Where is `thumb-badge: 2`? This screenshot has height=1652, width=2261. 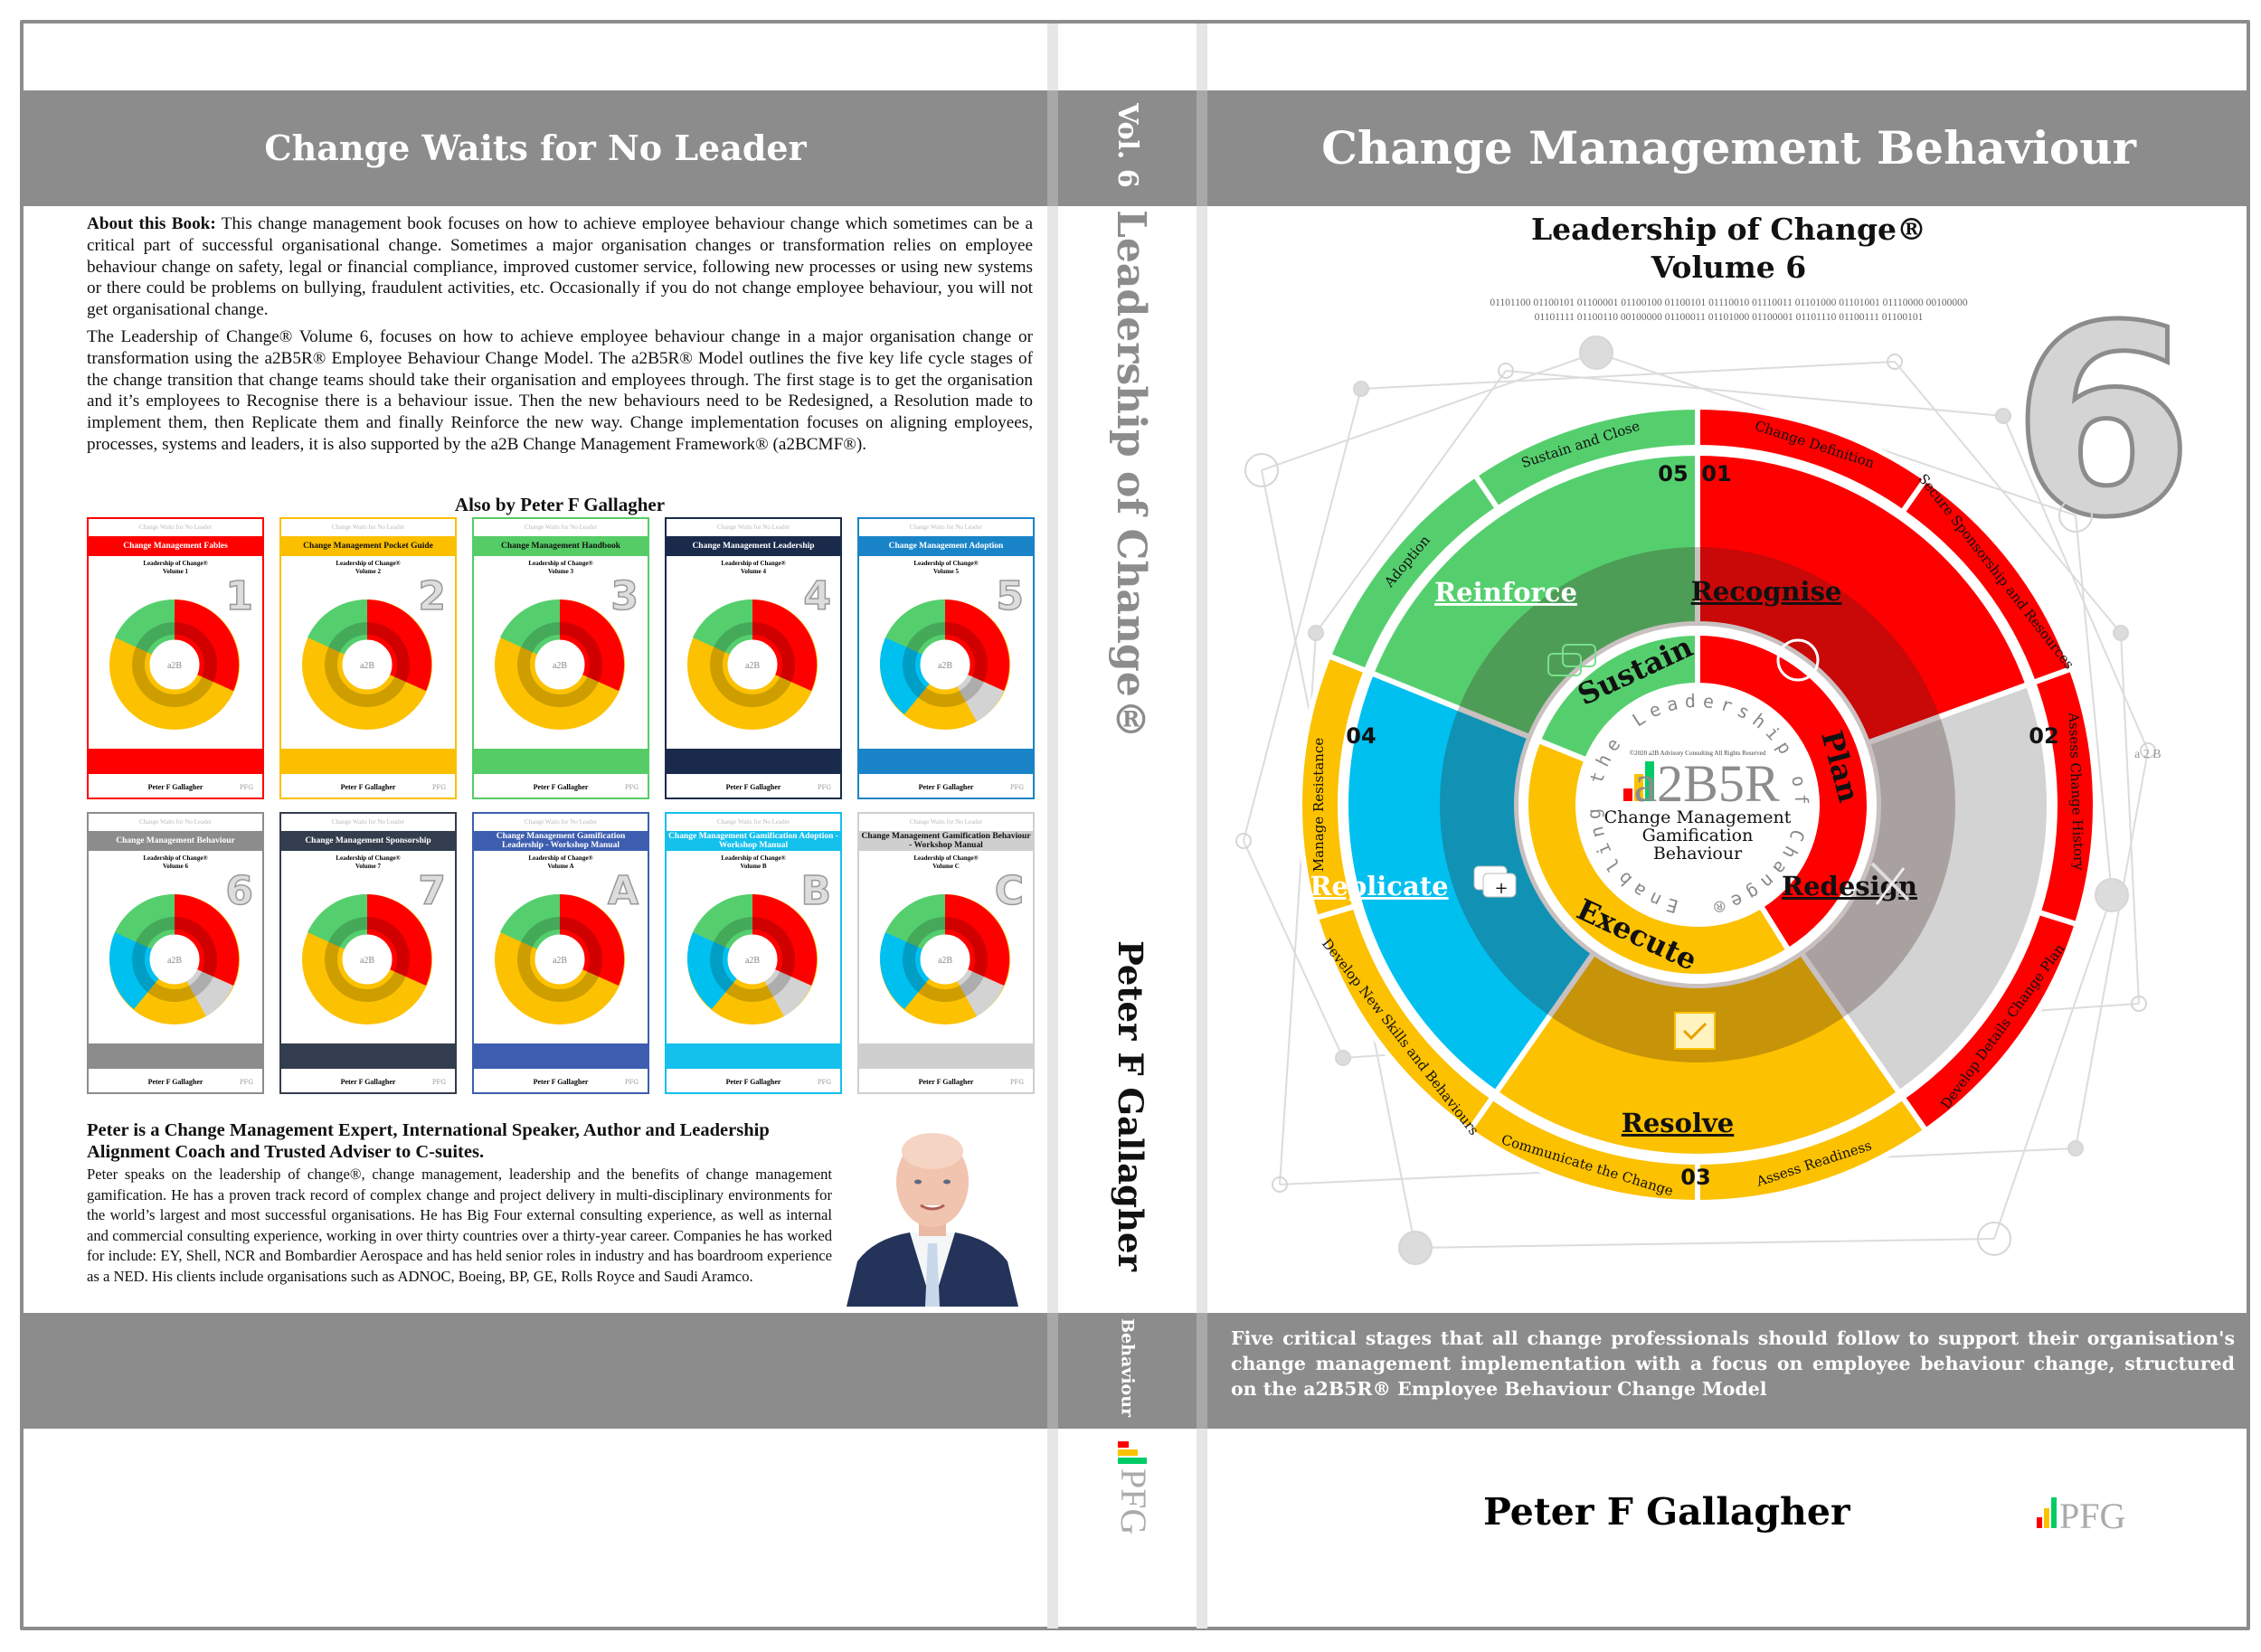 thumb-badge: 2 is located at coordinates (432, 596).